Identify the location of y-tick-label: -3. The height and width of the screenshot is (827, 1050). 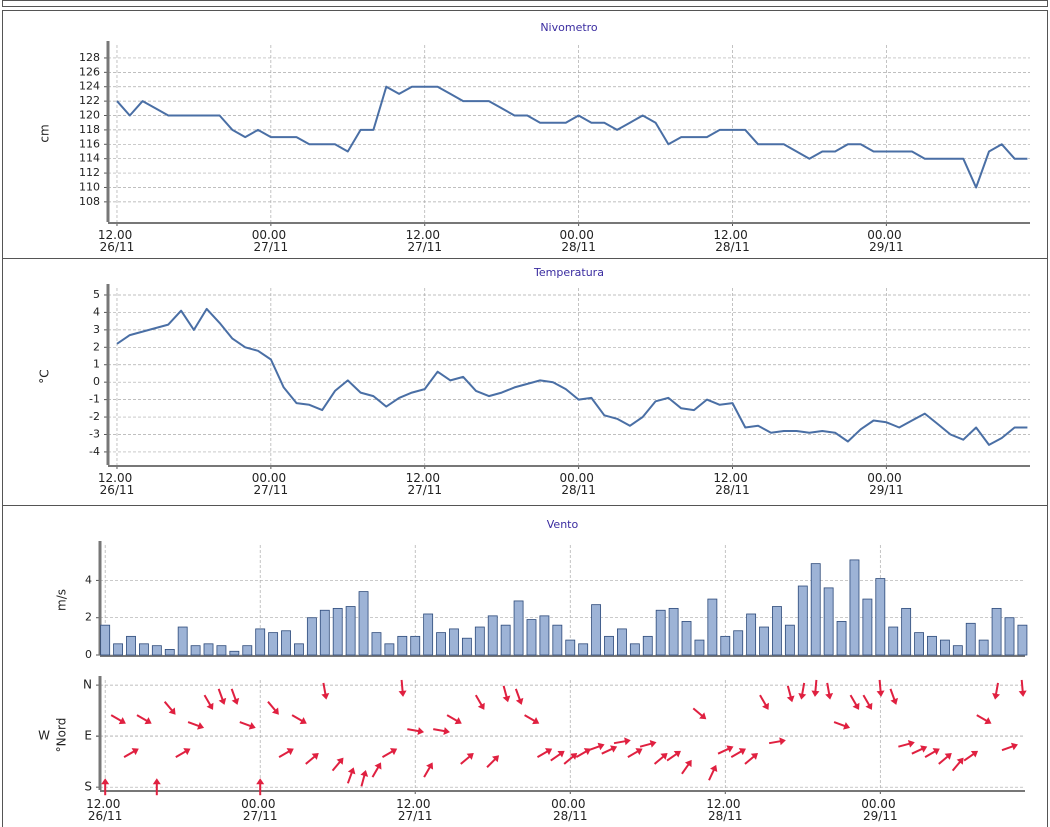
(94, 433).